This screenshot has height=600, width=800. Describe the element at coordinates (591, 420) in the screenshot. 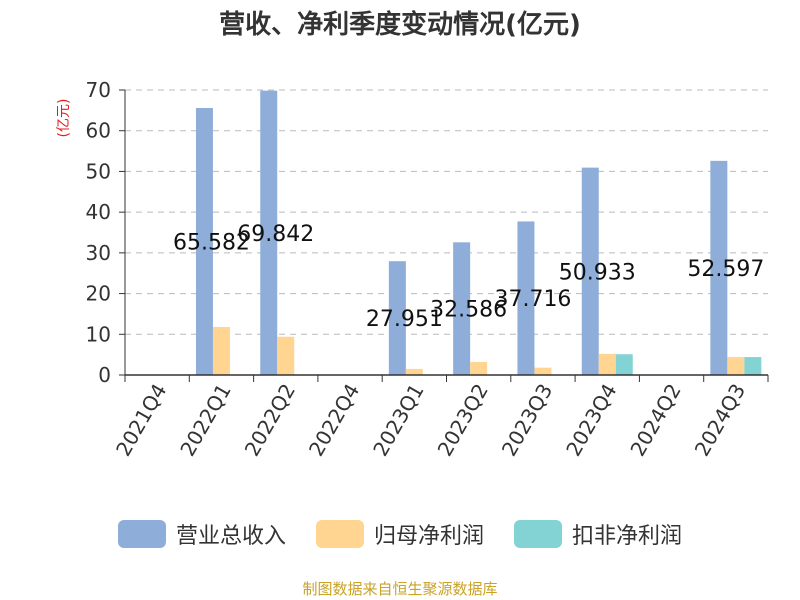

I see `x-tick-label: 2023Q4` at that location.